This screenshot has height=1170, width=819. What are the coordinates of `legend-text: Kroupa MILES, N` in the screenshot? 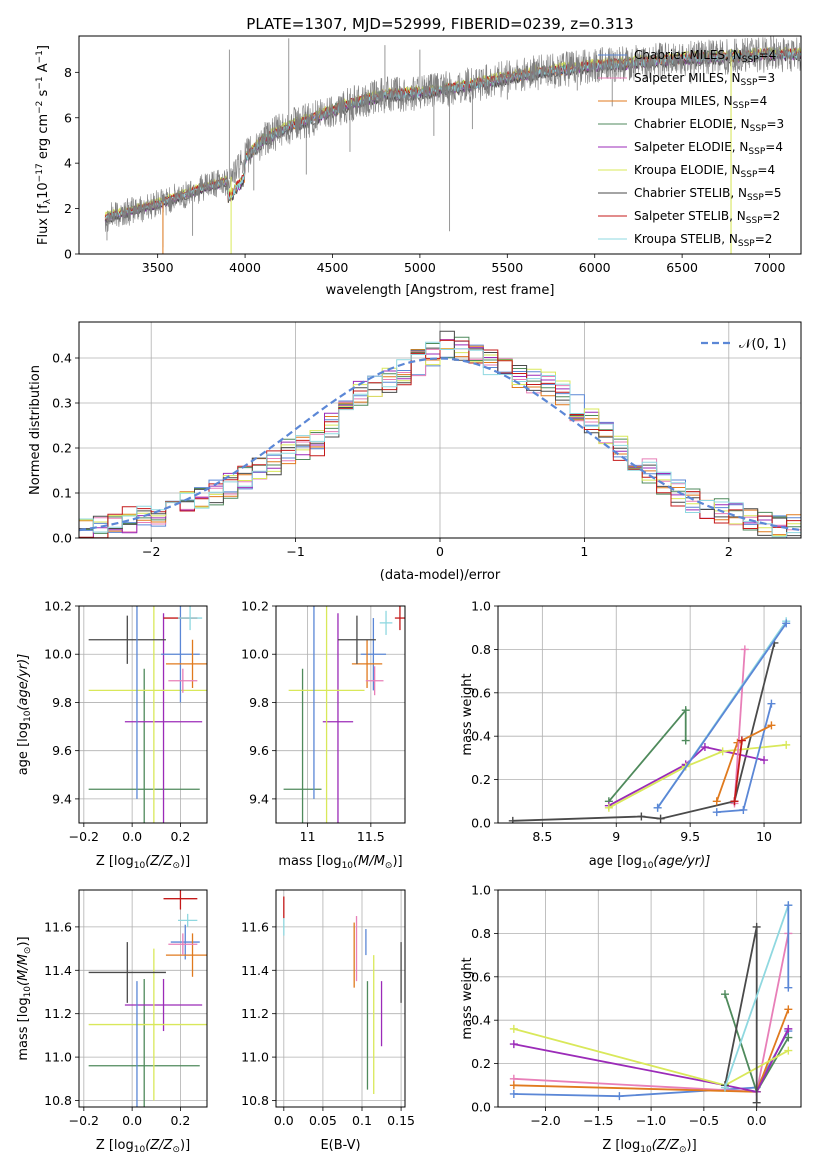 It's located at (683, 101).